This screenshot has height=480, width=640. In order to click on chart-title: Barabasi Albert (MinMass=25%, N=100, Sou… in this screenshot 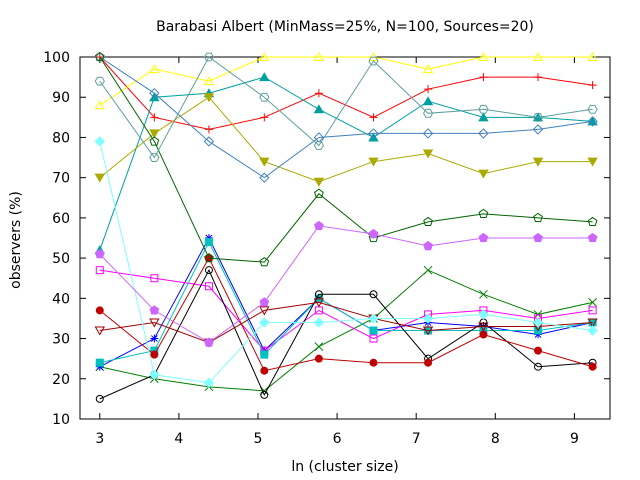, I will do `click(345, 27)`.